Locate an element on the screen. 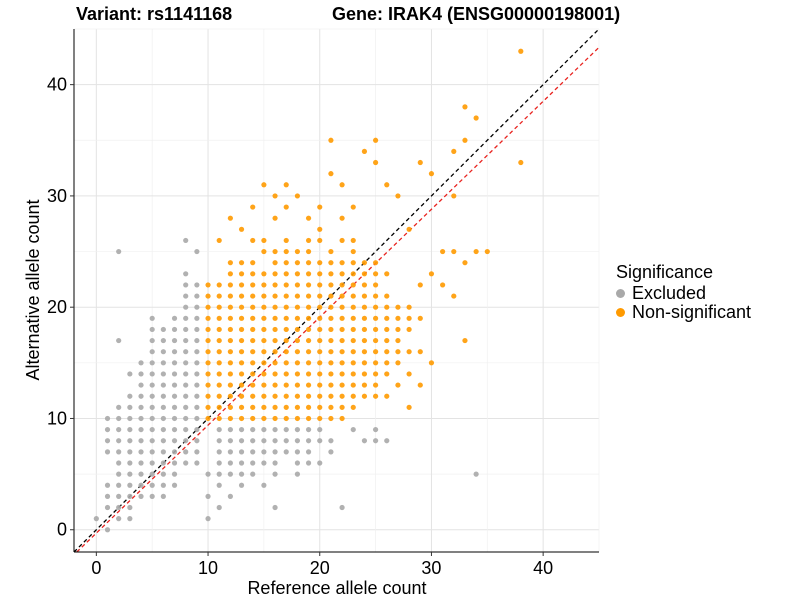  chart-title-gene: Gene: IRAK4 (ENSG00000198001) is located at coordinates (476, 14).